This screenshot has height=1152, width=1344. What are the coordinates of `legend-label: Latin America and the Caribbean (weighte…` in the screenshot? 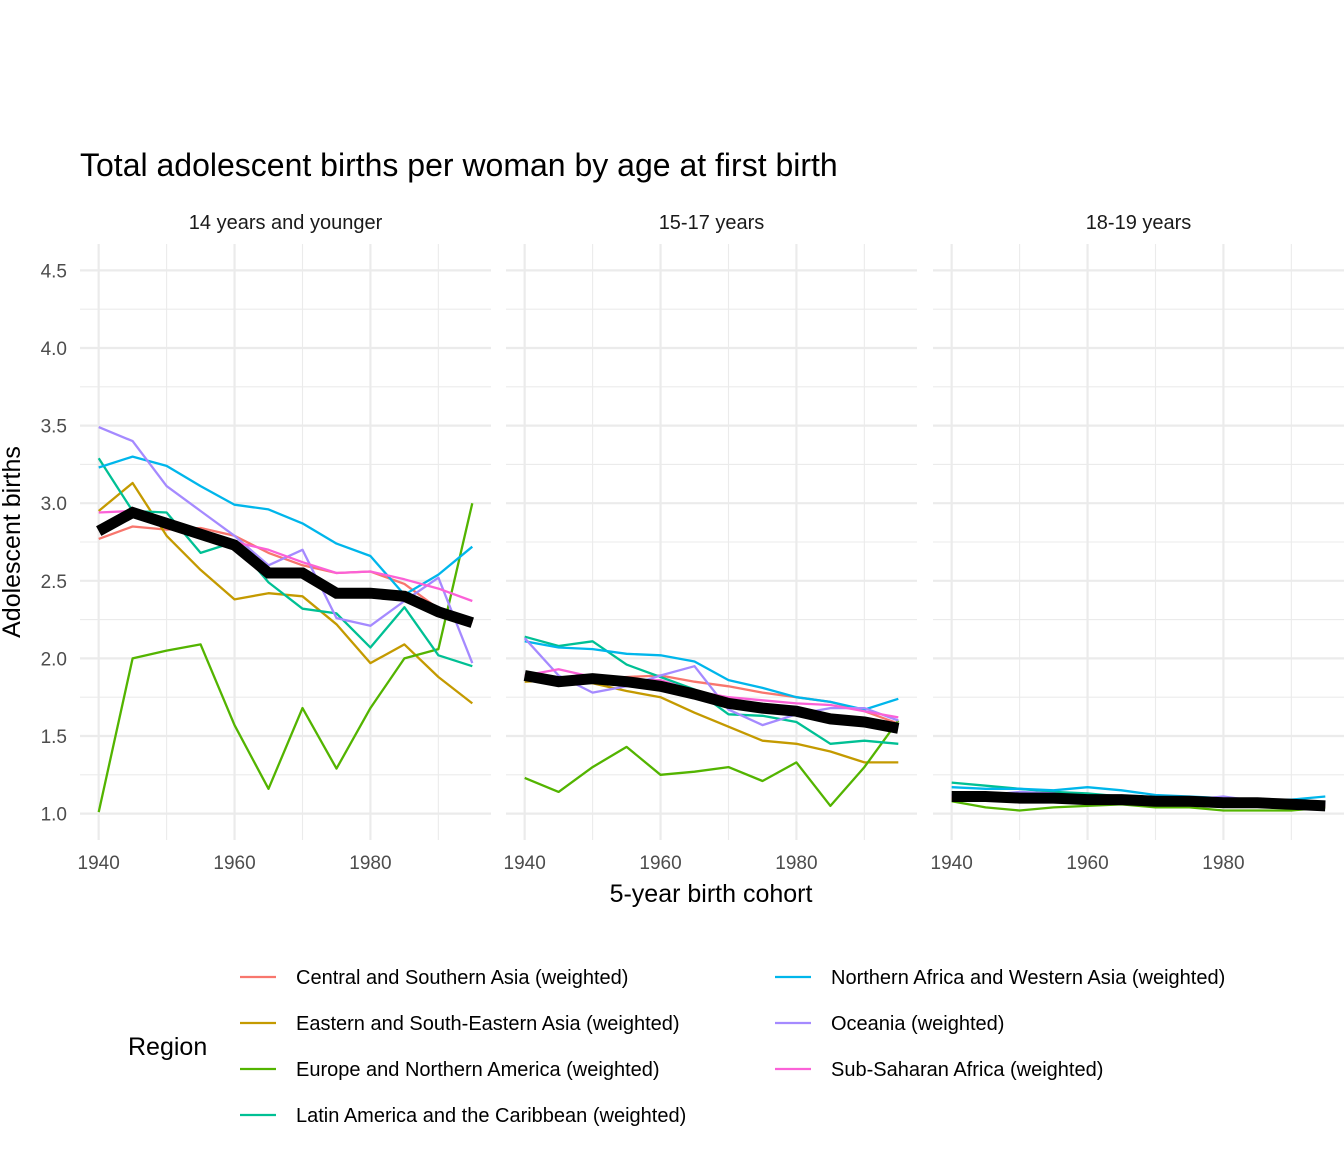 It's located at (491, 1116).